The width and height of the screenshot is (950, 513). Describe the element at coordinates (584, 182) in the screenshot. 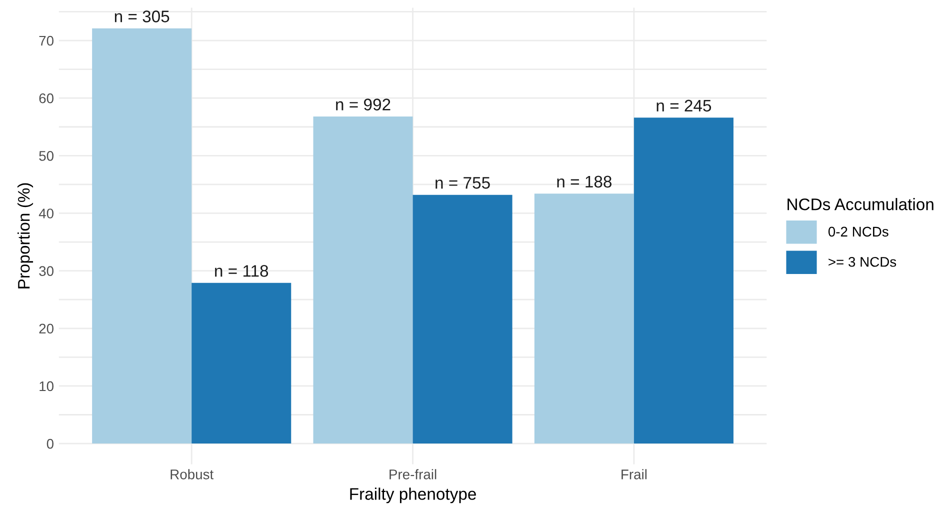

I see `annotation: n = 188` at that location.